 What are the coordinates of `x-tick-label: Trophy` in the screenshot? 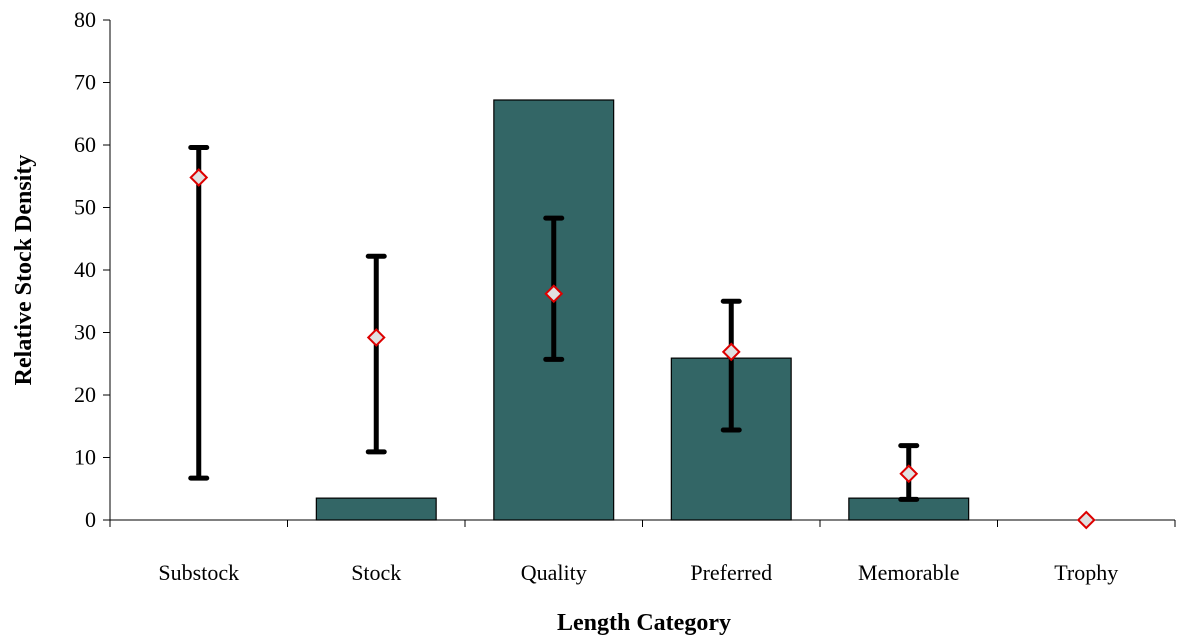 It's located at (1086, 572).